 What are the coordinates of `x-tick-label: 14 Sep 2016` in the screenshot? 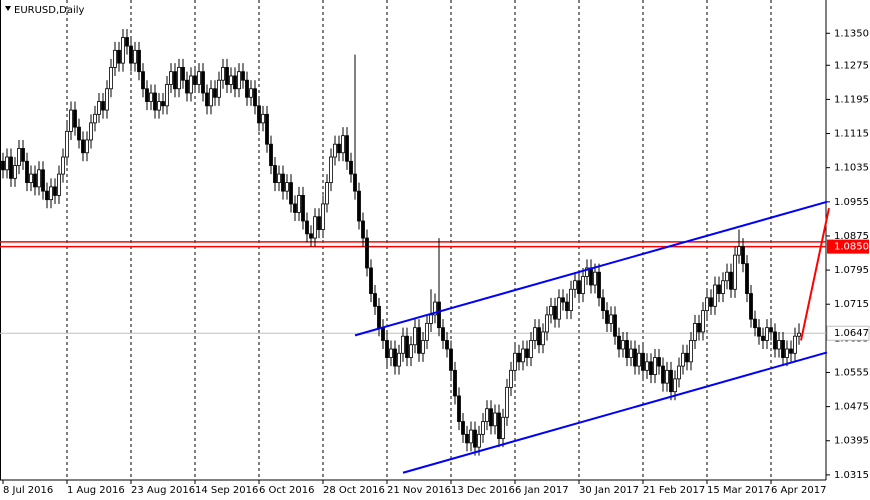 It's located at (226, 490).